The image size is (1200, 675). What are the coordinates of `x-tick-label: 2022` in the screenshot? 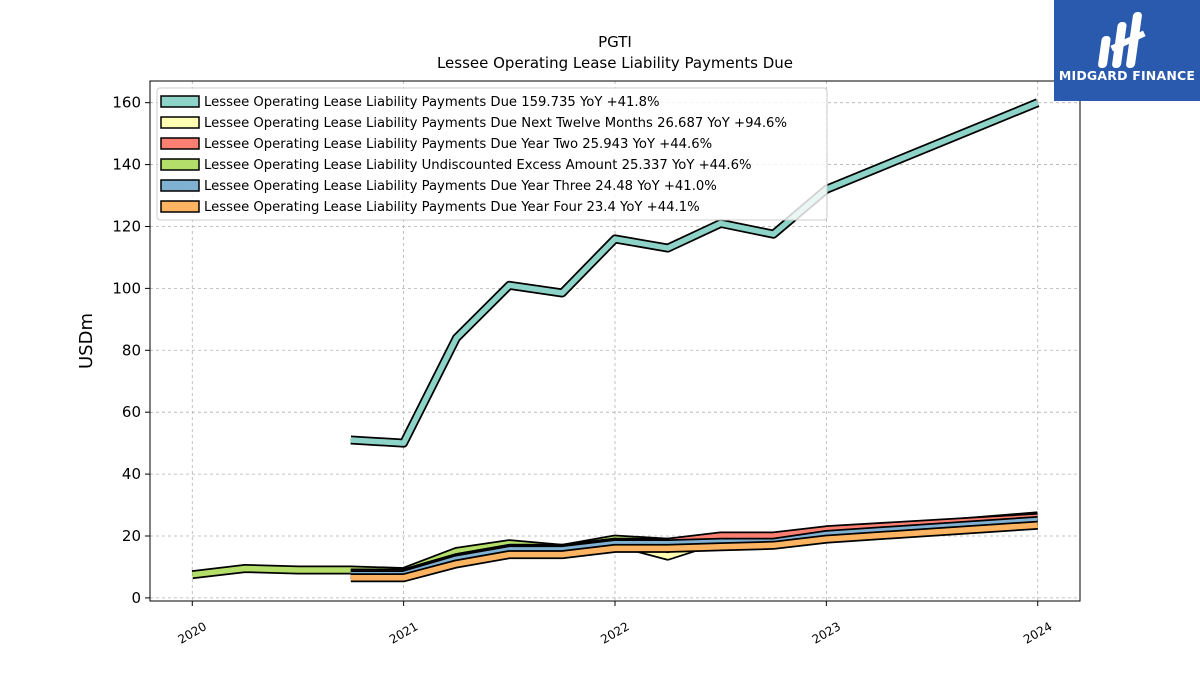 It's located at (614, 632).